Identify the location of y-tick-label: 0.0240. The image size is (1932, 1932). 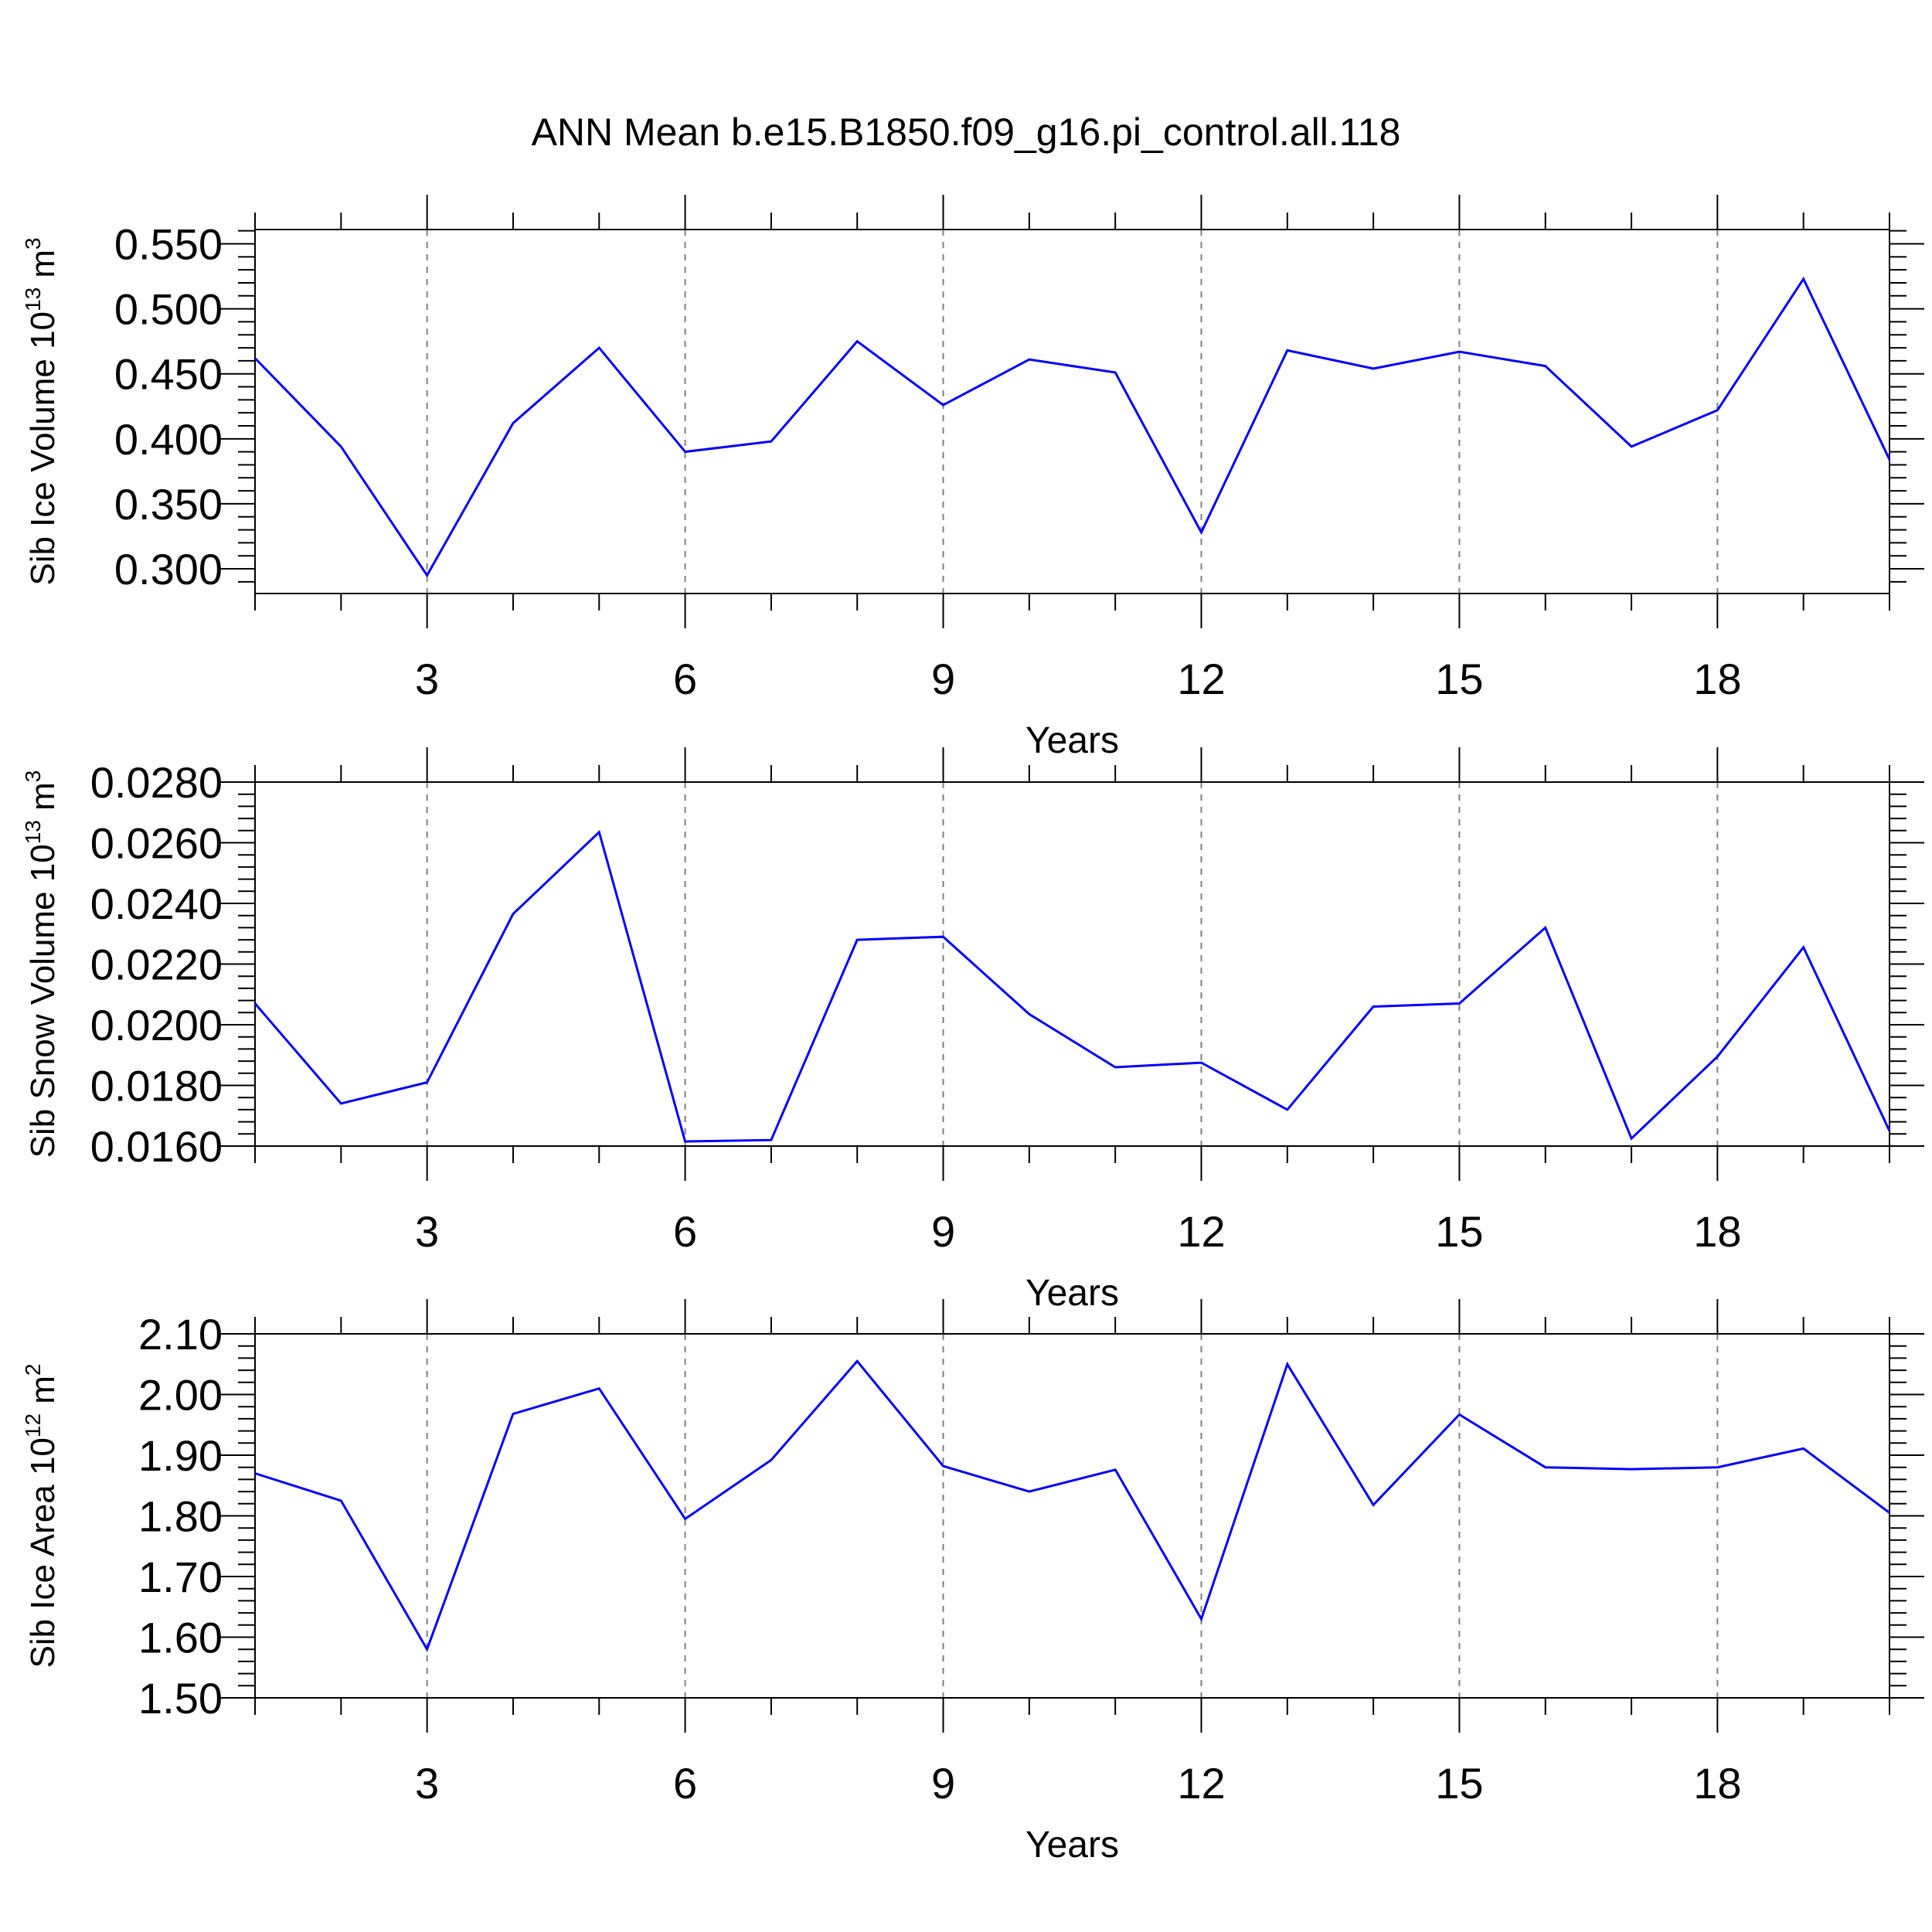
(157, 904).